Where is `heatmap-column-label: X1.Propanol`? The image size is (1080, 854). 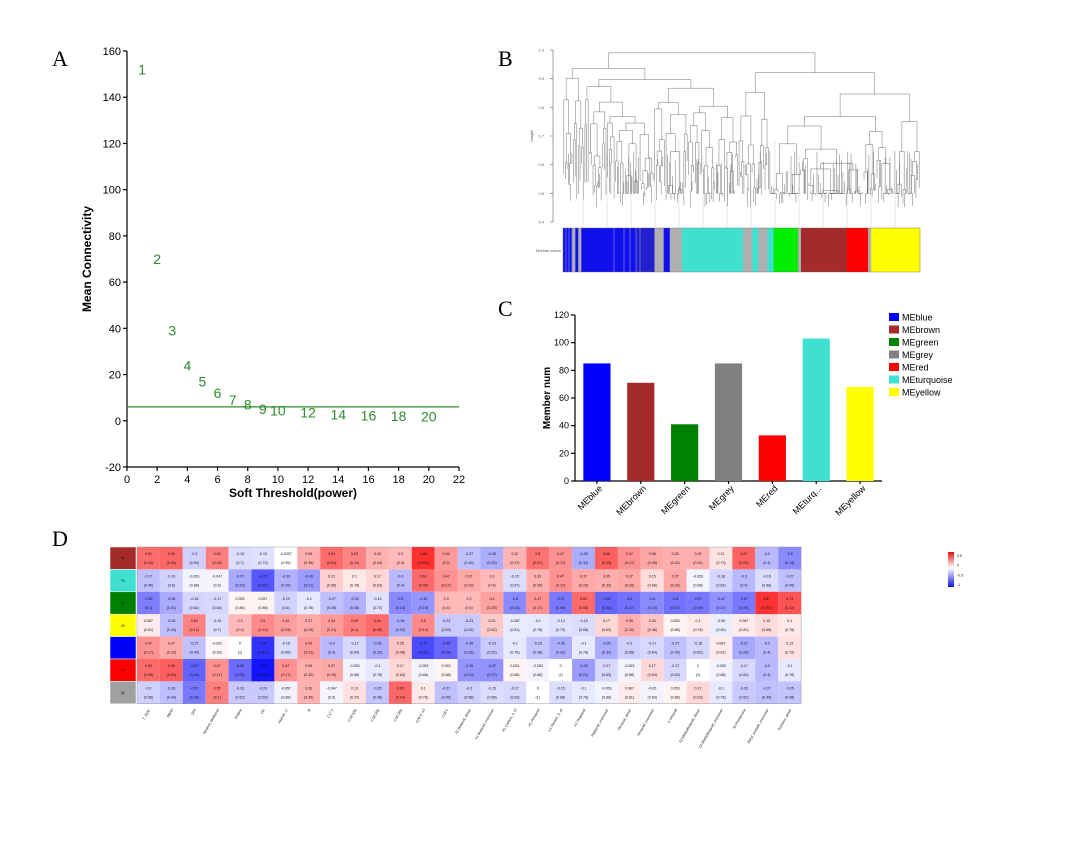
heatmap-column-label: X1.Propanol is located at coordinates (580, 718).